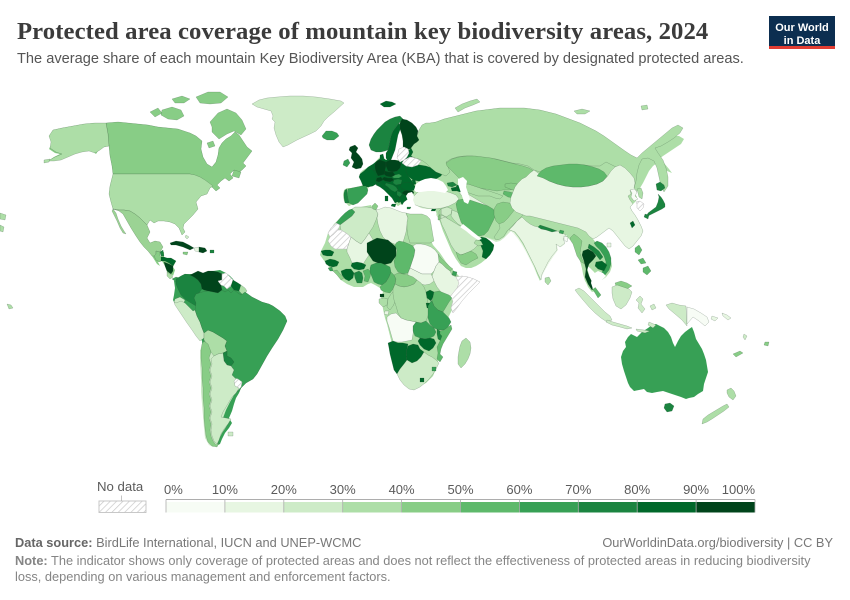 This screenshot has width=850, height=600. What do you see at coordinates (739, 489) in the screenshot?
I see `svg-text: 100%` at bounding box center [739, 489].